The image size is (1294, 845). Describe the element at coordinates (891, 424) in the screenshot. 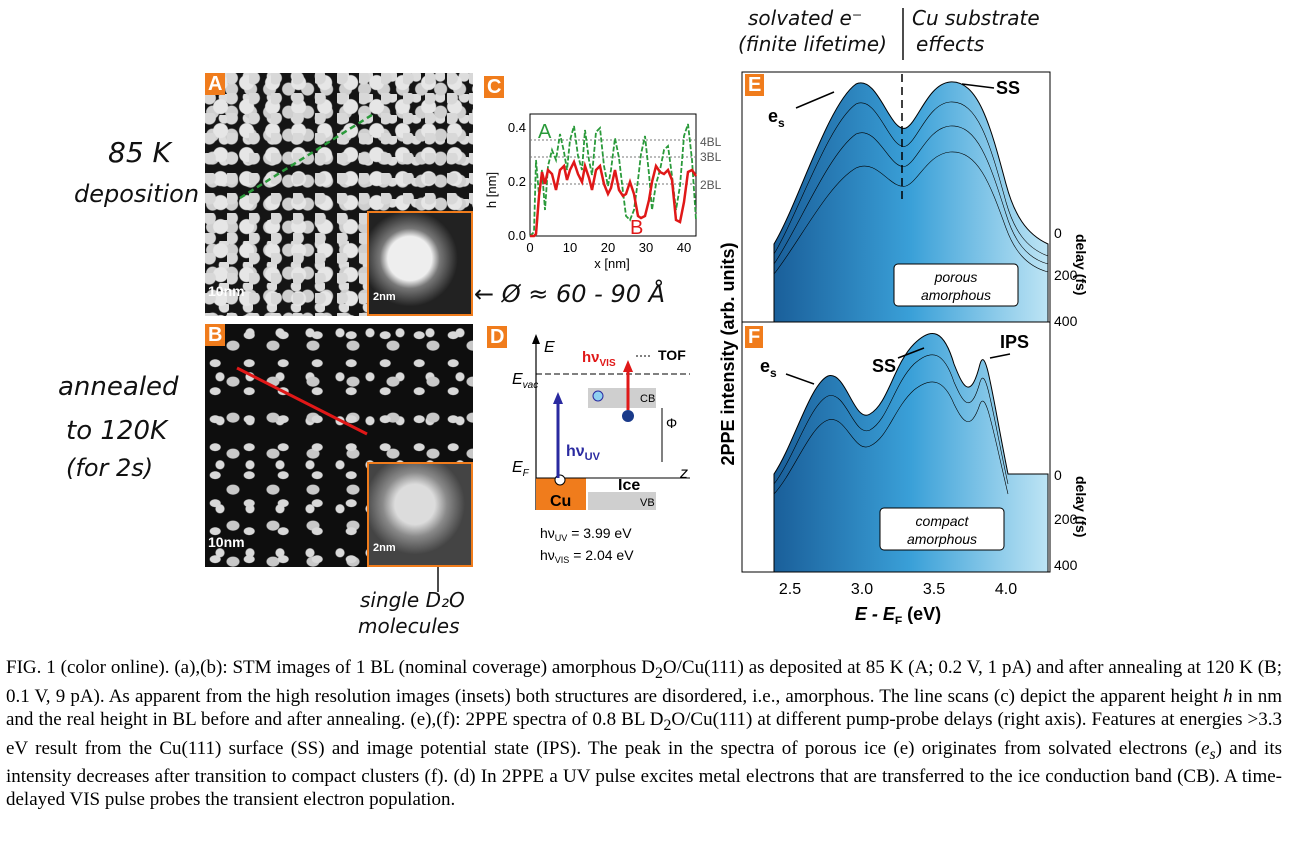

I see `f-spectra-lines` at that location.